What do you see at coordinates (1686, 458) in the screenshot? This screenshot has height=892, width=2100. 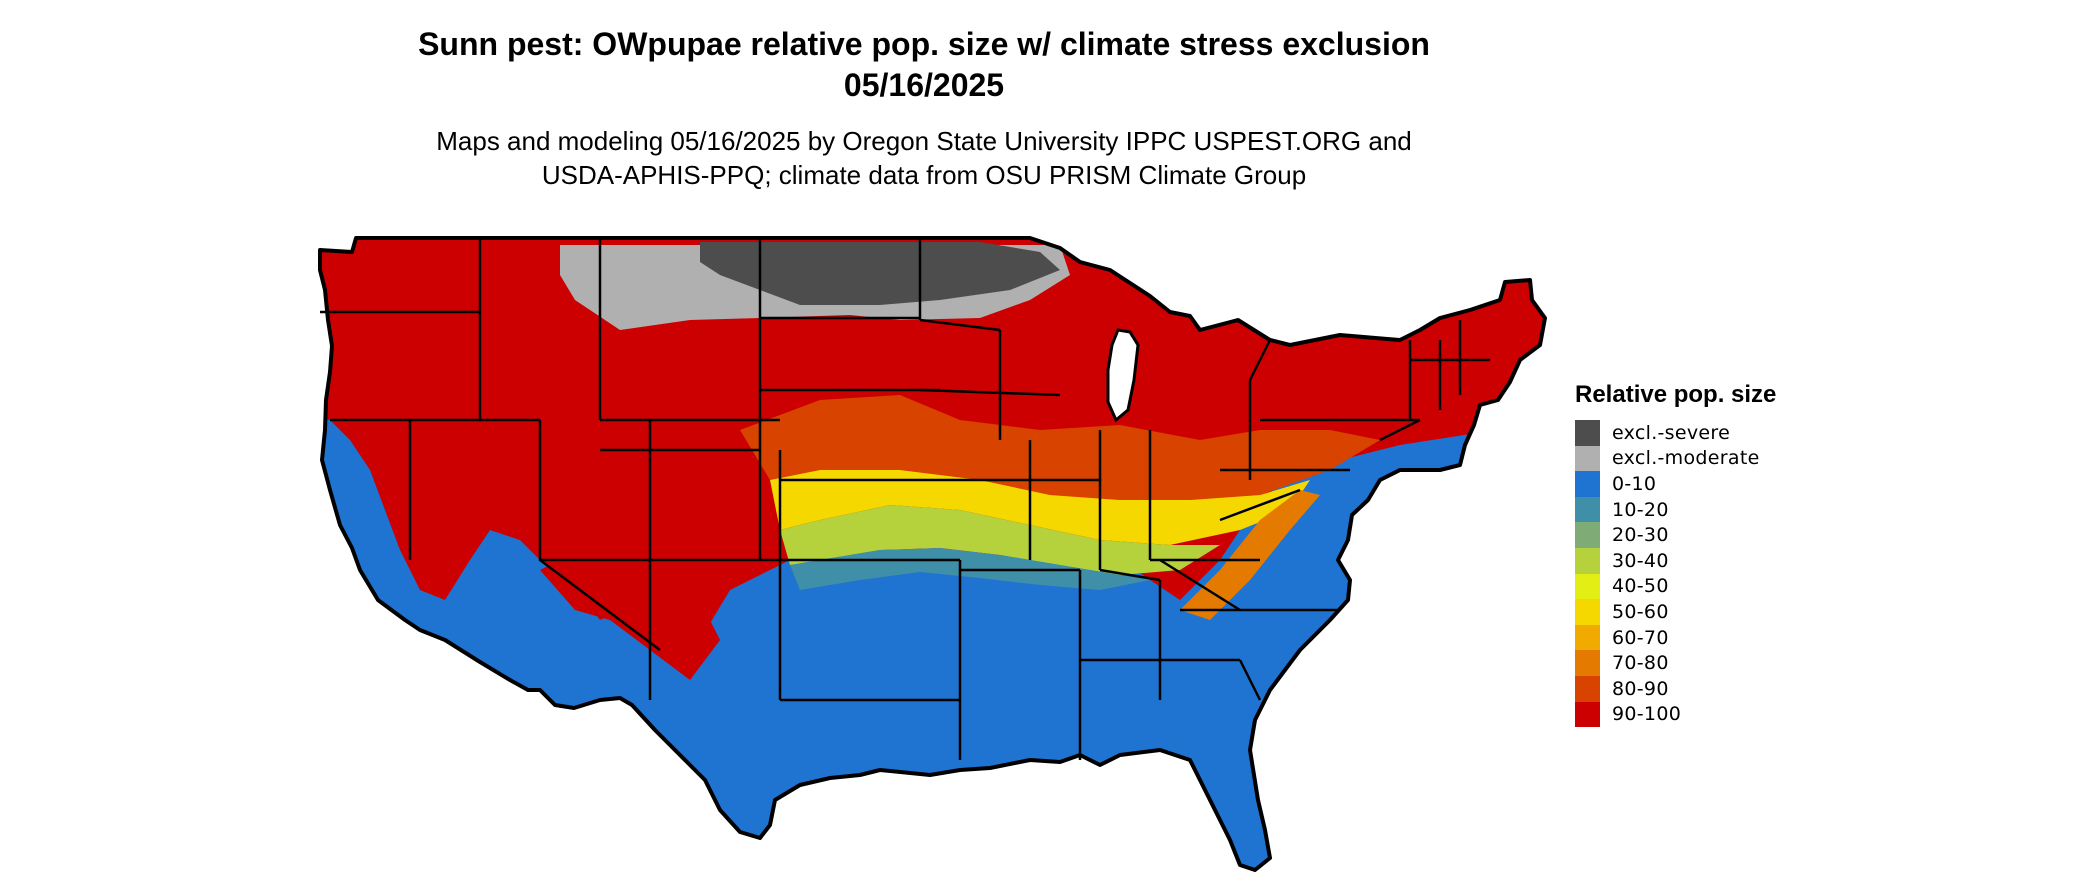 I see `legend-label: excl.-moderate` at bounding box center [1686, 458].